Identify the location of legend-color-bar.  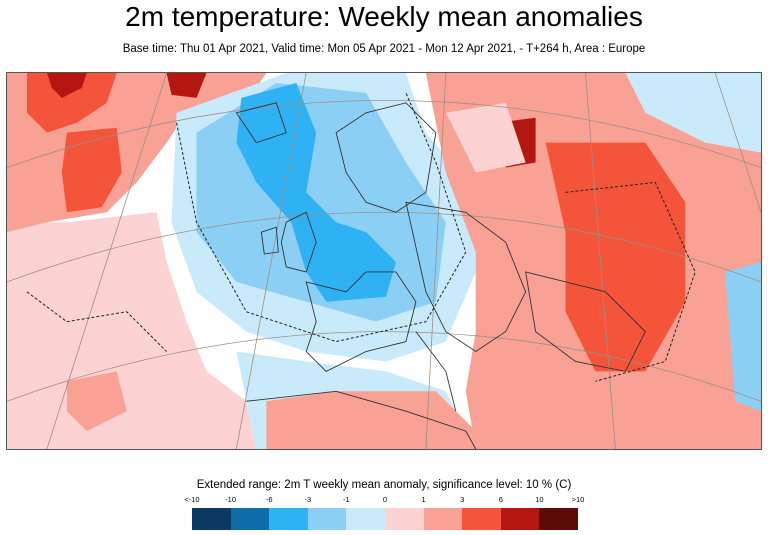
(385, 519).